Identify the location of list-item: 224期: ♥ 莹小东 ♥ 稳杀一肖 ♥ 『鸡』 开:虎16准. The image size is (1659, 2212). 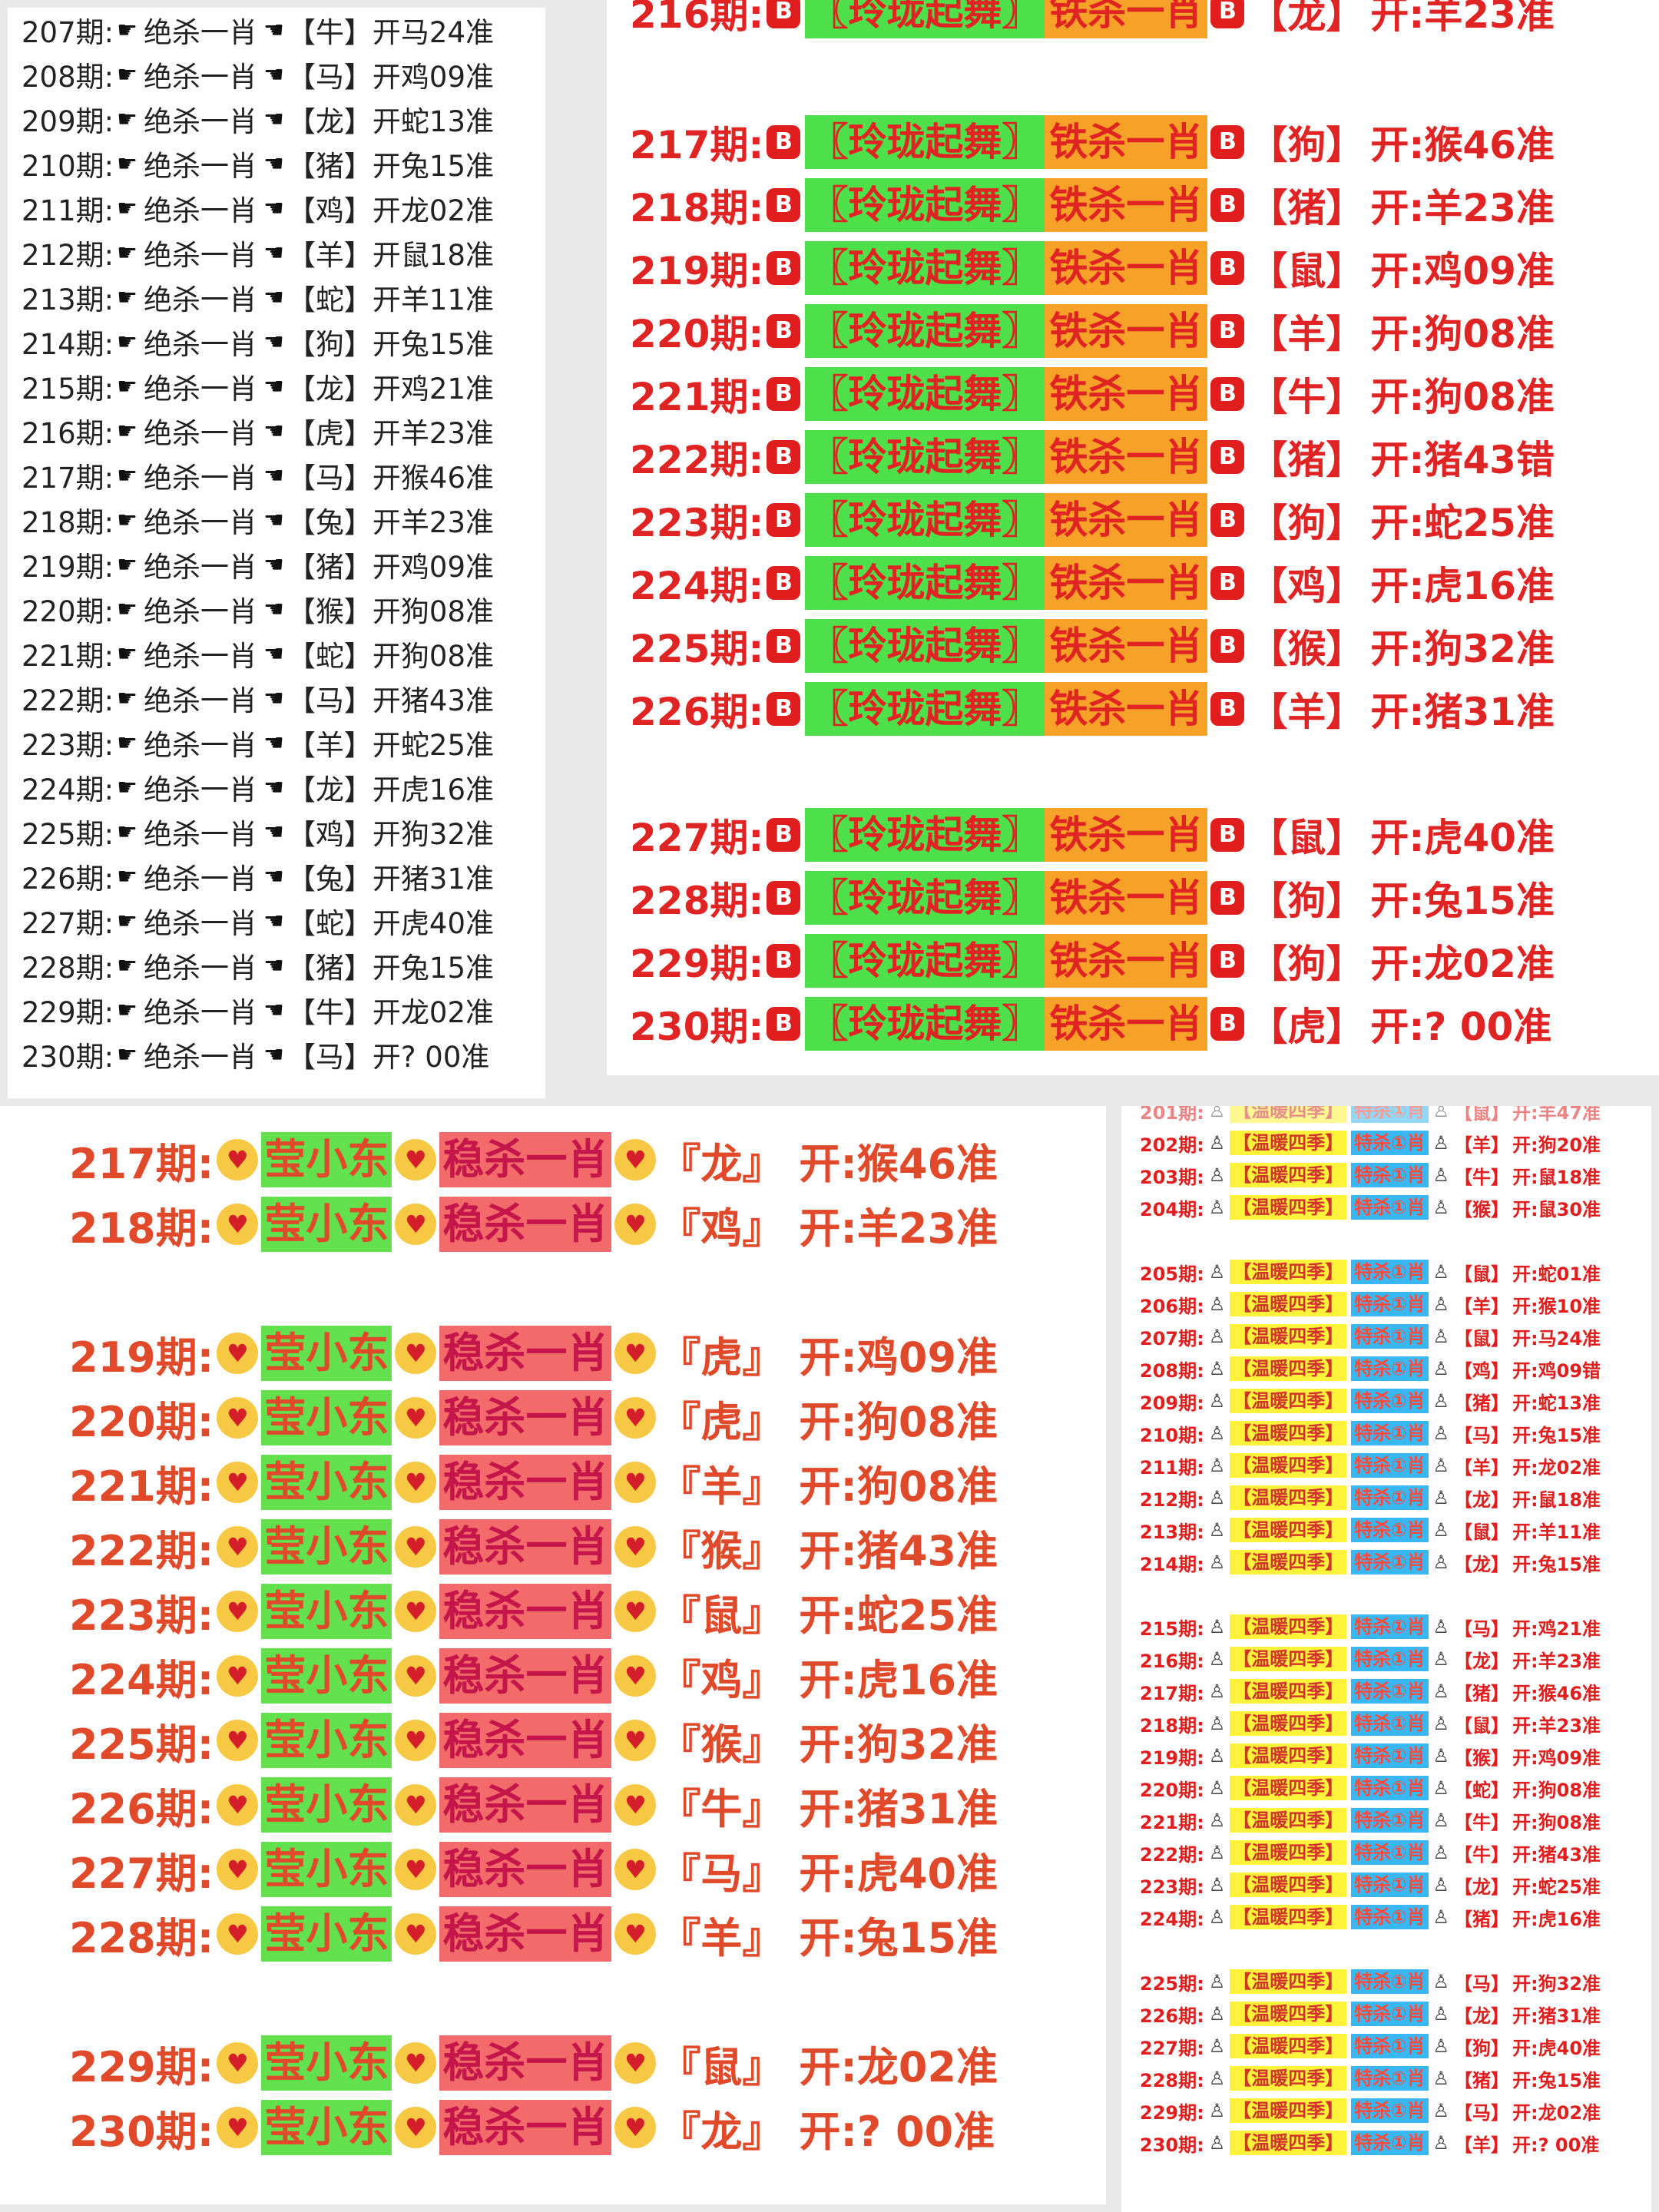
(533, 1676).